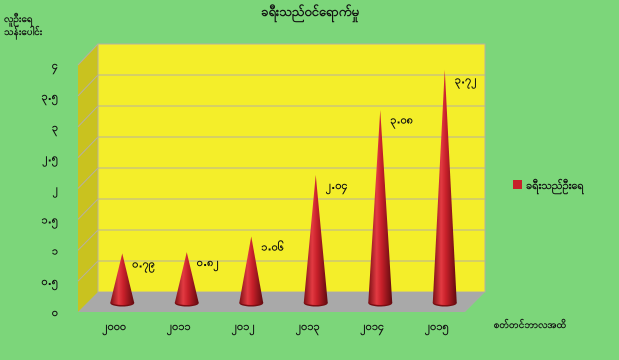 The image size is (619, 360). I want to click on data-label: ၂.၀၄, so click(337, 187).